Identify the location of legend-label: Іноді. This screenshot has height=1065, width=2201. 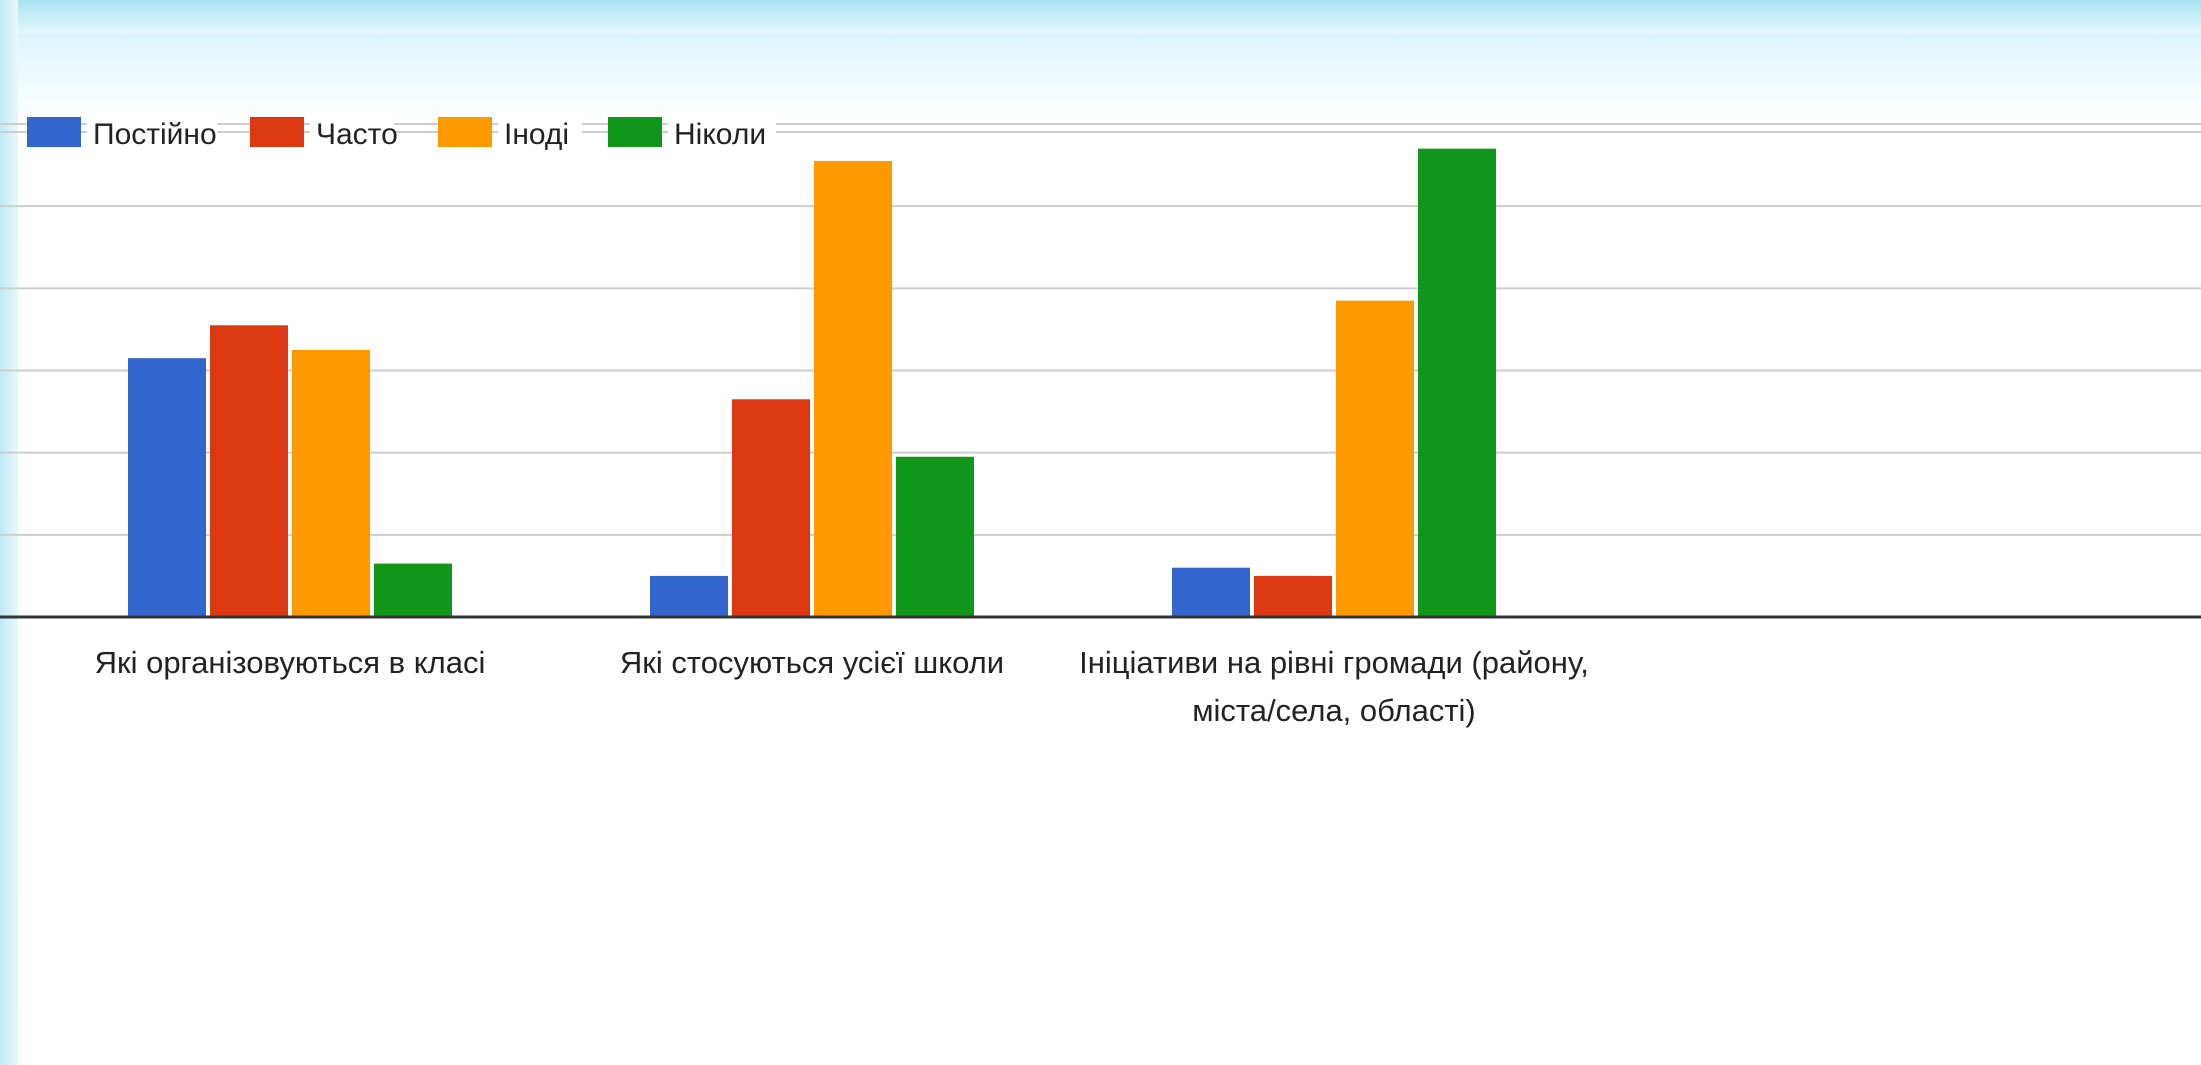
(536, 134).